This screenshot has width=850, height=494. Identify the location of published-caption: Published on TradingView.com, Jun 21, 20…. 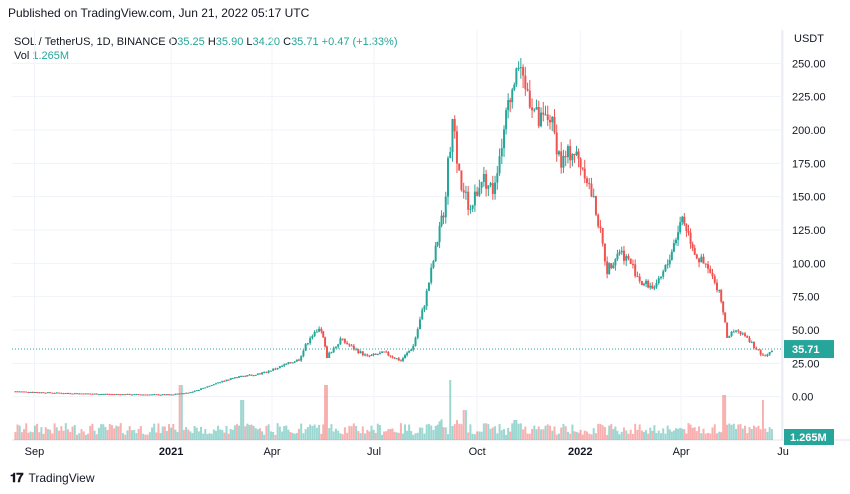
(159, 13).